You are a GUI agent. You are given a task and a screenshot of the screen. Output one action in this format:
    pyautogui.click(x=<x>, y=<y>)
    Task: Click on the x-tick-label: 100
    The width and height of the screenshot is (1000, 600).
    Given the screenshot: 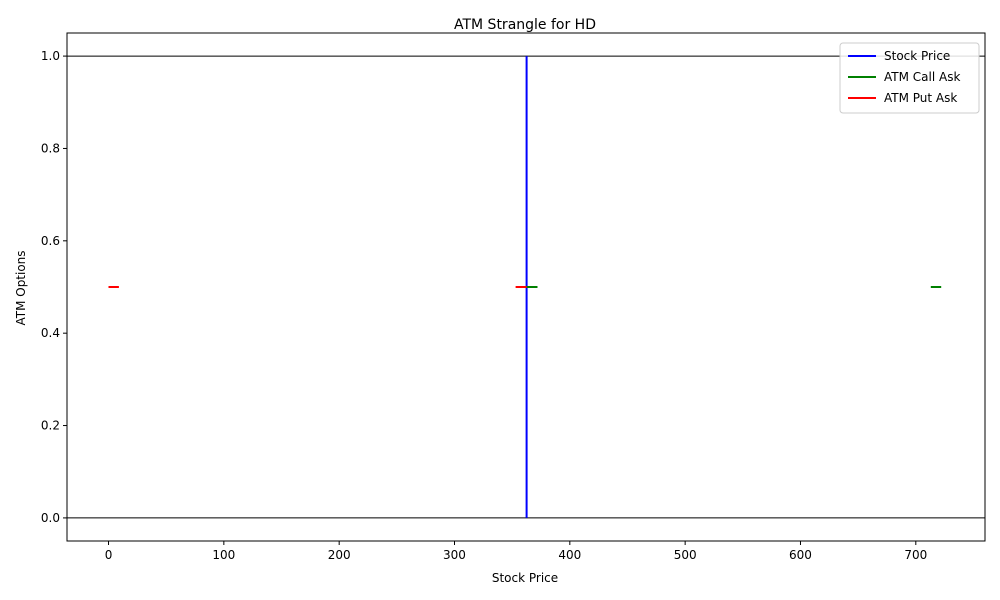 What is the action you would take?
    pyautogui.click(x=223, y=555)
    